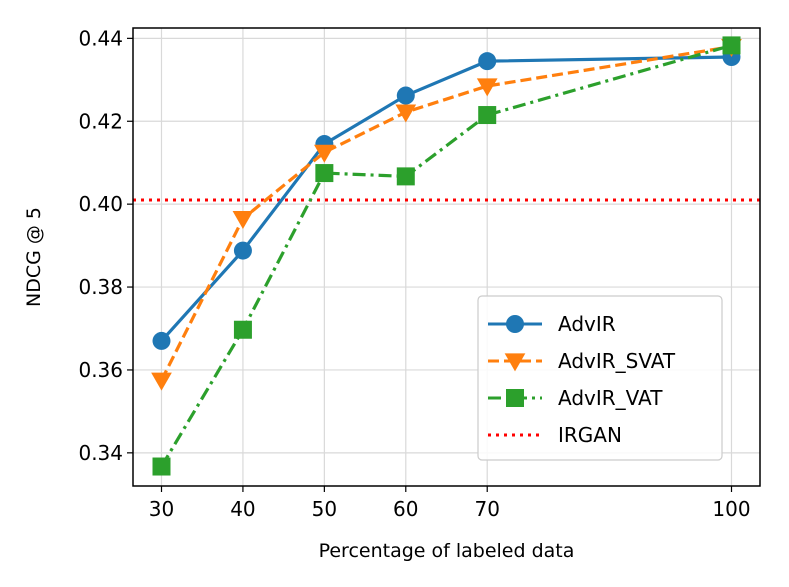 The width and height of the screenshot is (789, 587). I want to click on x-tick-label: 100, so click(731, 509).